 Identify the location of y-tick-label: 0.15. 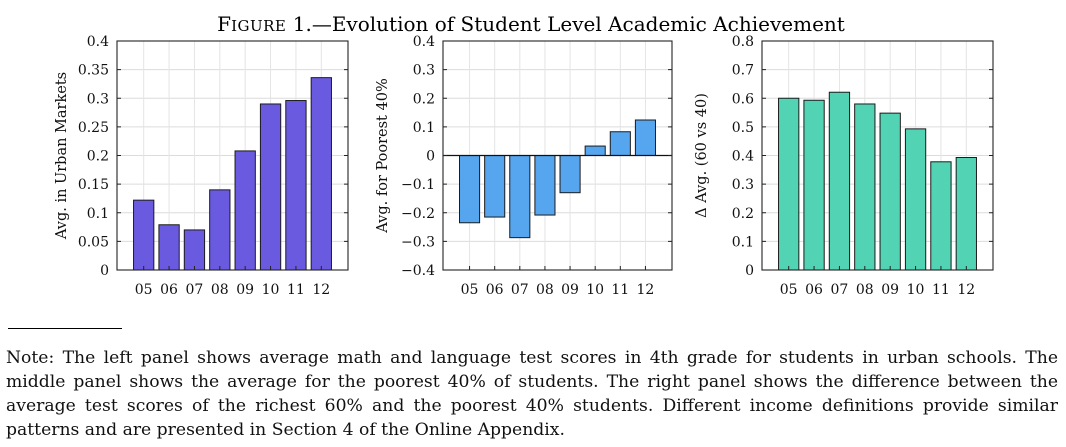
(93, 185).